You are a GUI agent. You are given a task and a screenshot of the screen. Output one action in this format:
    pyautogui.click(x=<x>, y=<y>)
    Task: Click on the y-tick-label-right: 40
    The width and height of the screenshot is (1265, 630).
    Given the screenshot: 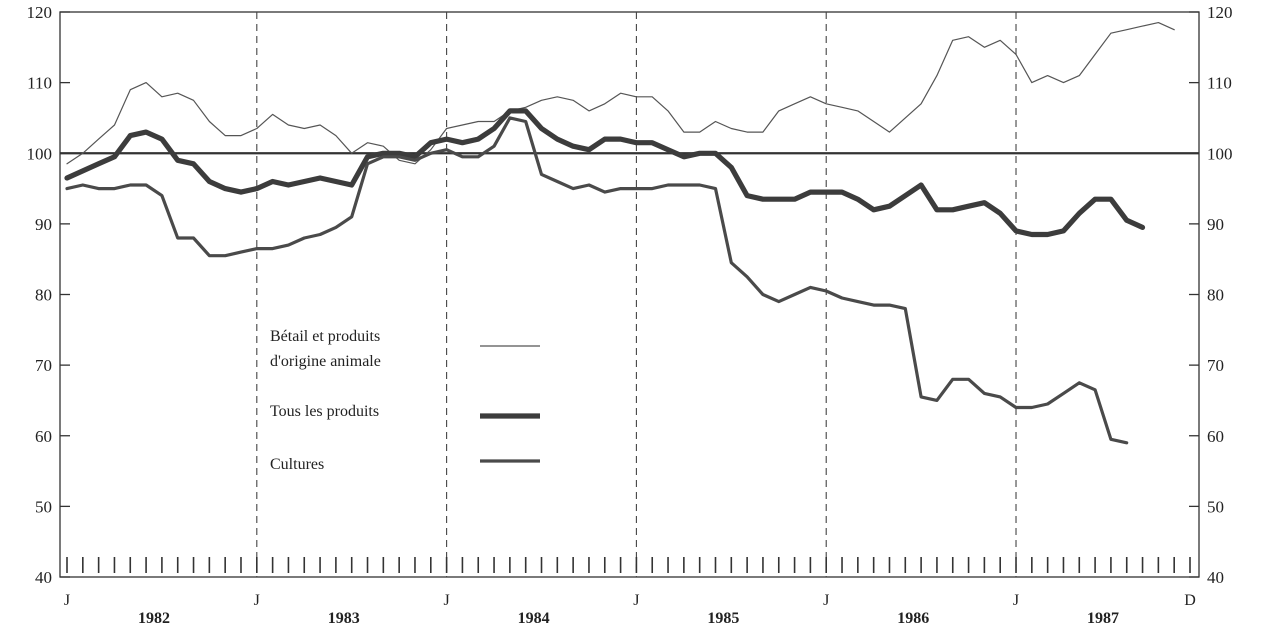 What is the action you would take?
    pyautogui.click(x=1215, y=577)
    